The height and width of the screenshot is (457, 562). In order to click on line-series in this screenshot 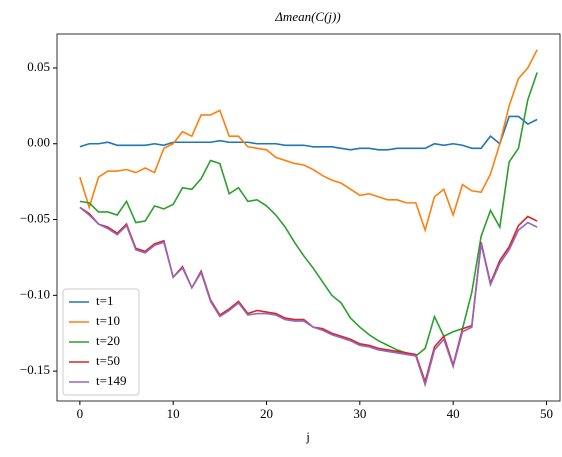, I will do `click(308, 133)`.